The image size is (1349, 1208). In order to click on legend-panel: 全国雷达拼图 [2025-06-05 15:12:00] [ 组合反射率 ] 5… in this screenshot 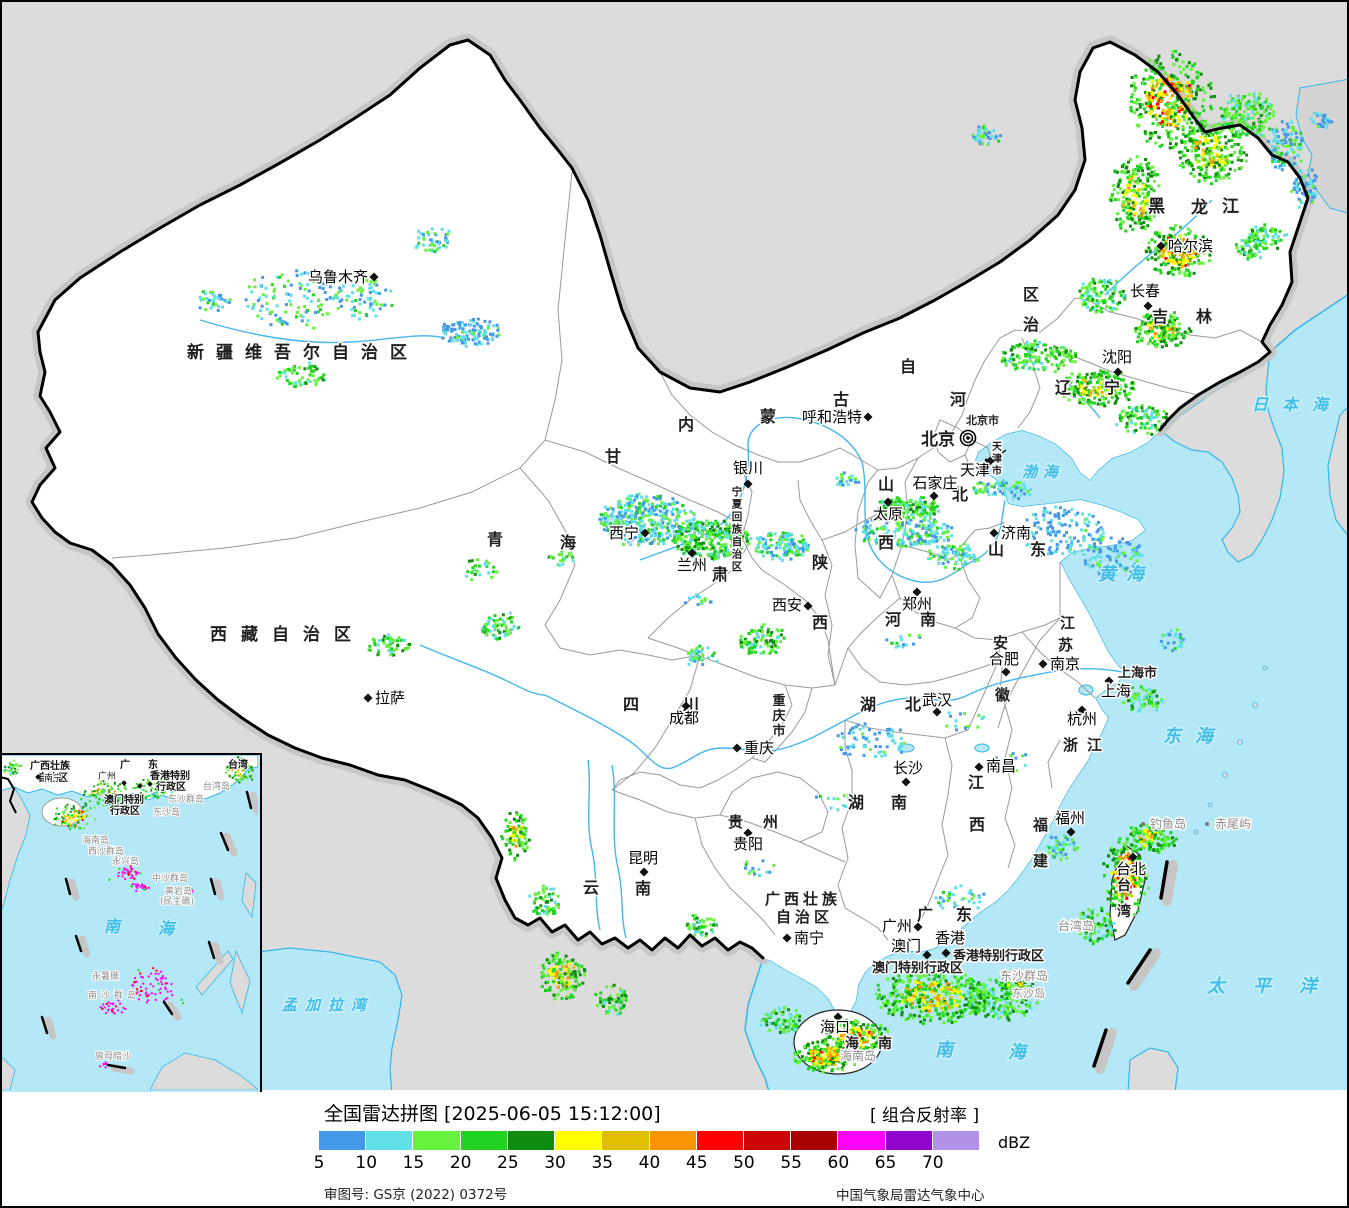, I will do `click(674, 1149)`.